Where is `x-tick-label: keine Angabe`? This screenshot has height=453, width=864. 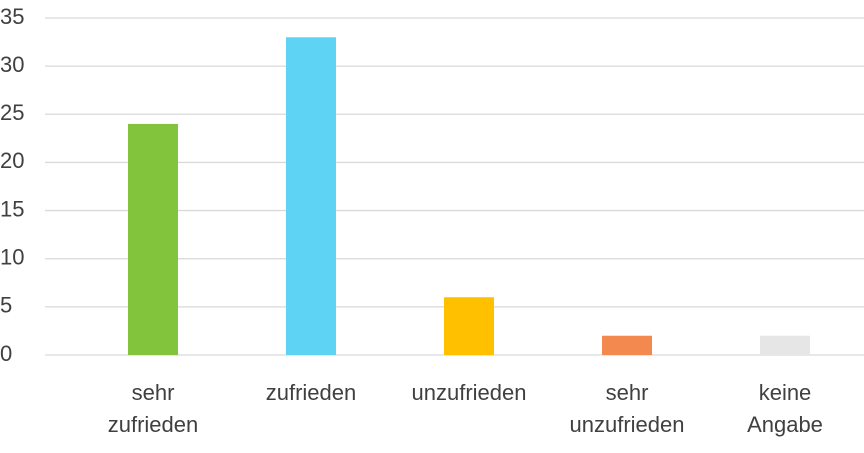
x-tick-label: keine Angabe is located at coordinates (785, 408).